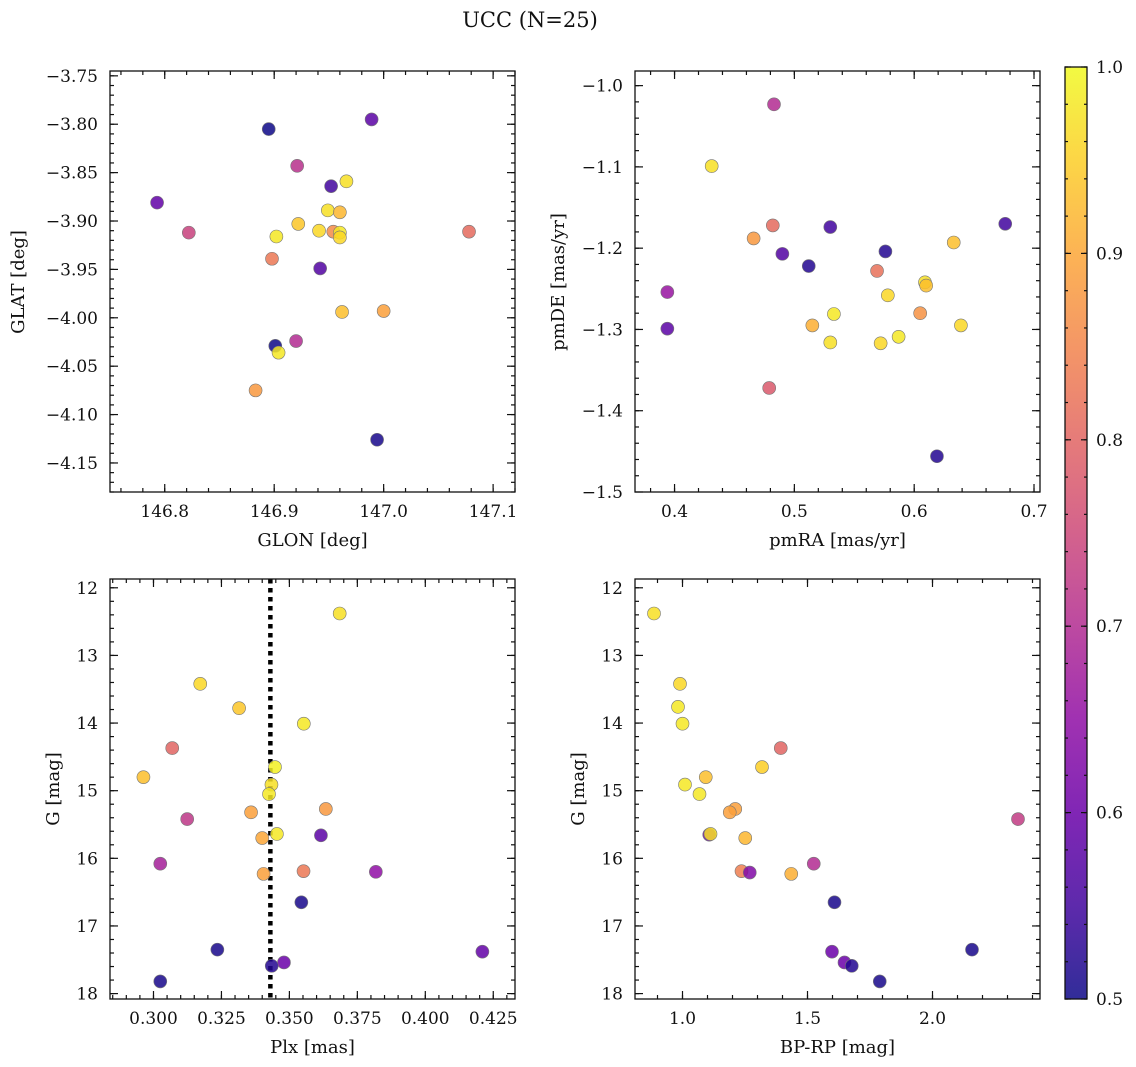 The image size is (1136, 1067). Describe the element at coordinates (1033, 512) in the screenshot. I see `x-tick-label: 0.7` at that location.